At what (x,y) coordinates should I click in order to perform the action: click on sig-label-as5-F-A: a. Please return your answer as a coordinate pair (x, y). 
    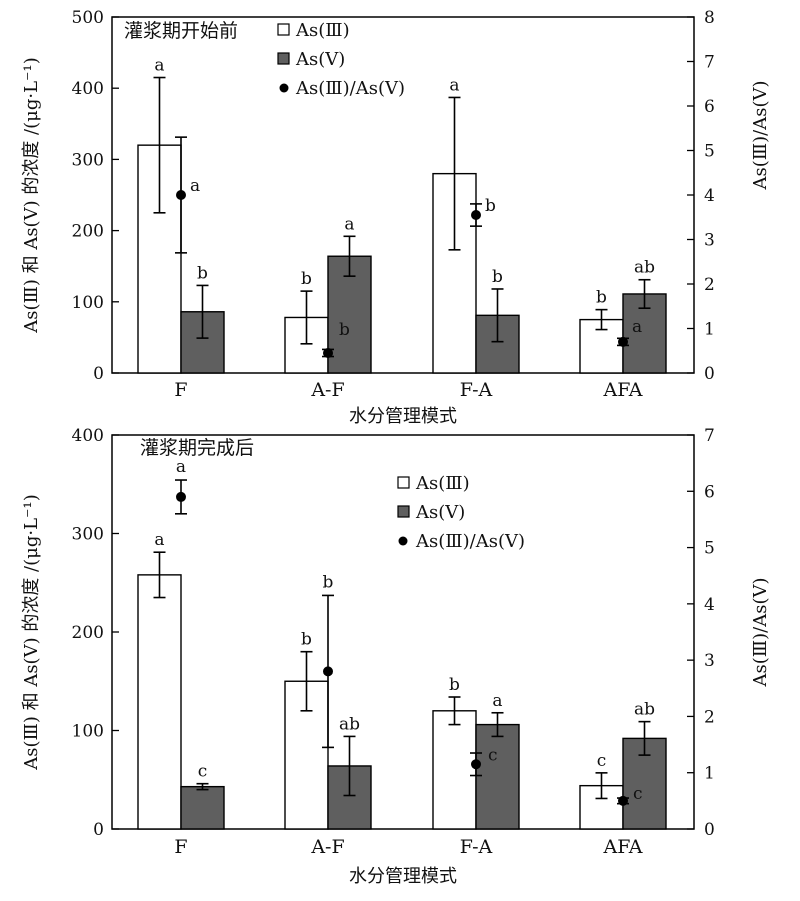
    Looking at the image, I should click on (497, 701).